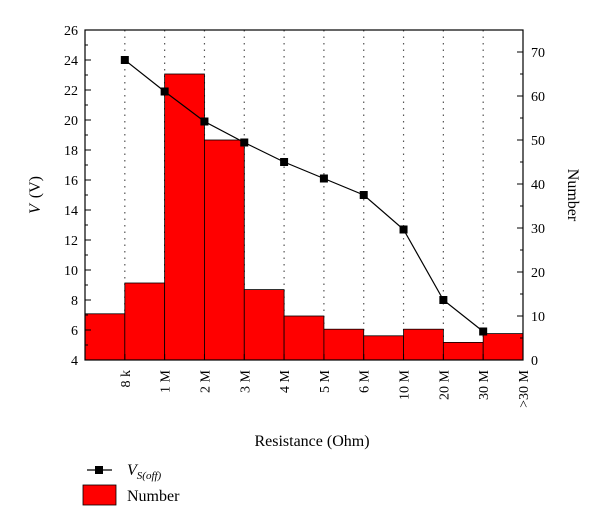 The width and height of the screenshot is (600, 530). What do you see at coordinates (538, 141) in the screenshot?
I see `right-tick-label: 50` at bounding box center [538, 141].